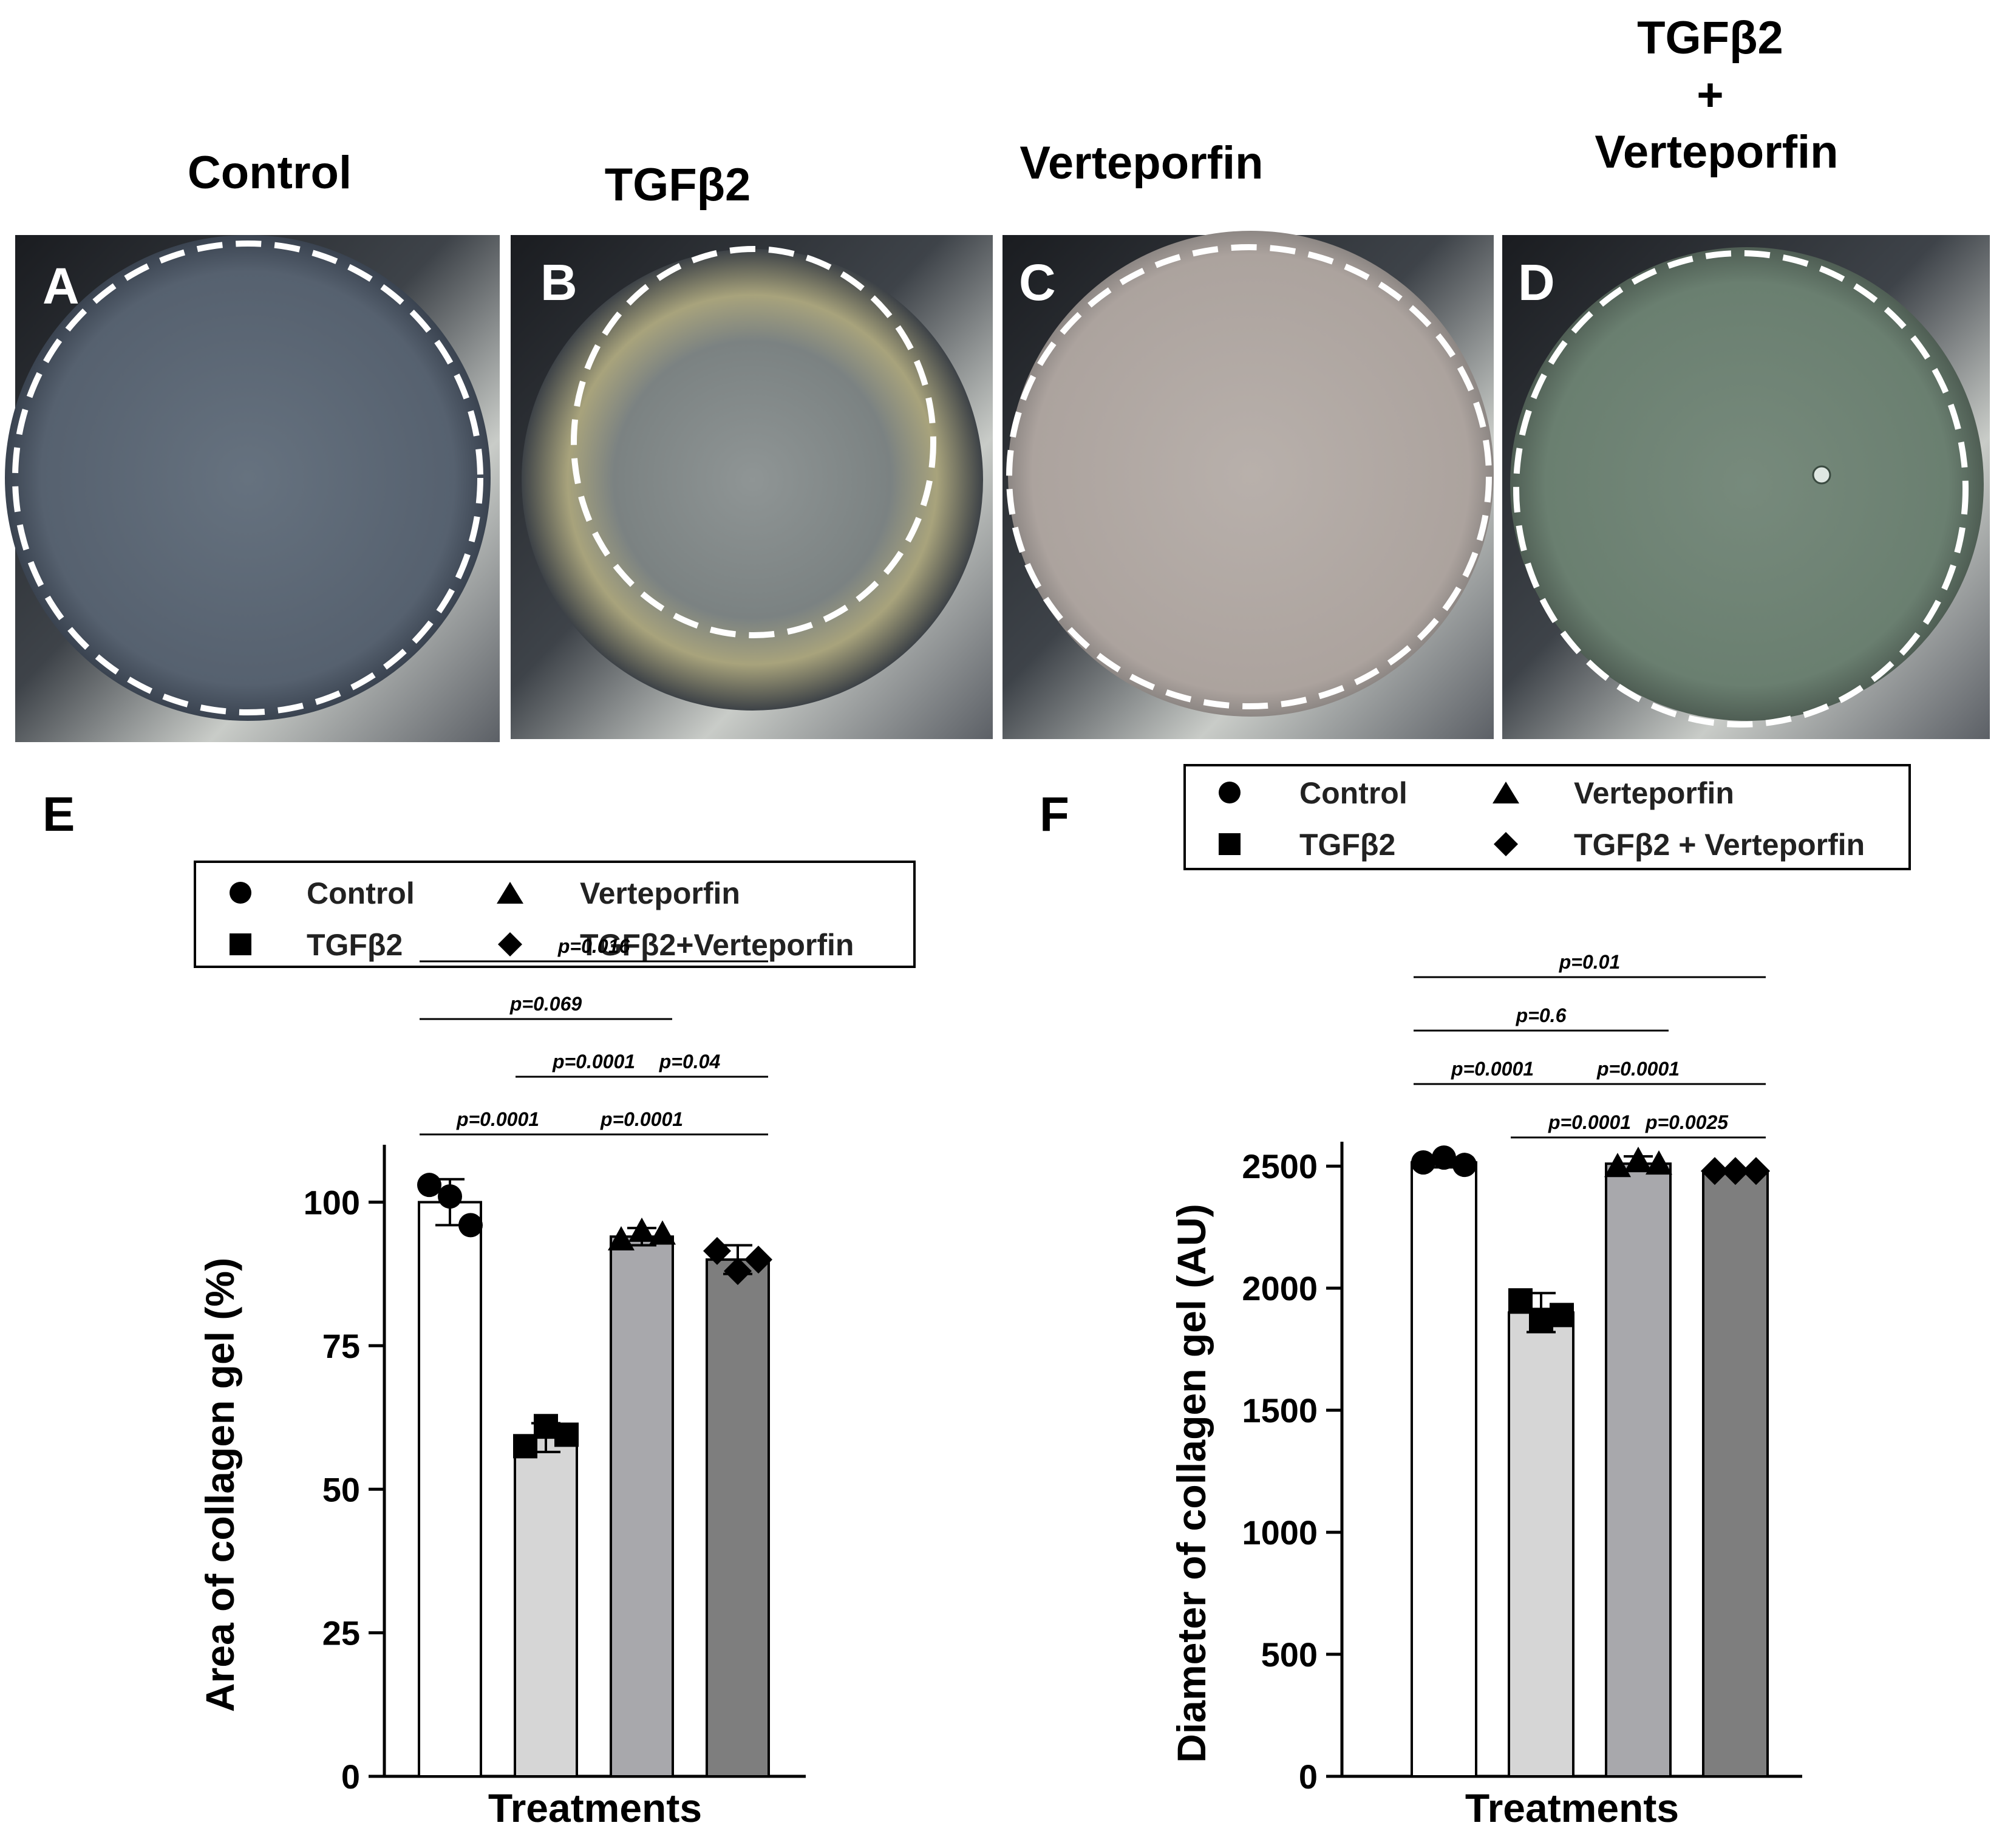 The height and width of the screenshot is (1848, 2005). Describe the element at coordinates (1191, 1483) in the screenshot. I see `y-axis-title: Diameter of collagen gel (AU)` at that location.